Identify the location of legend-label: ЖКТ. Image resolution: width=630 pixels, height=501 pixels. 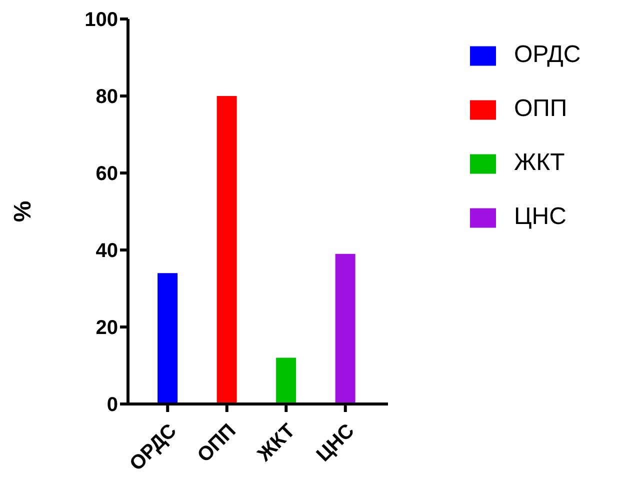
(539, 162).